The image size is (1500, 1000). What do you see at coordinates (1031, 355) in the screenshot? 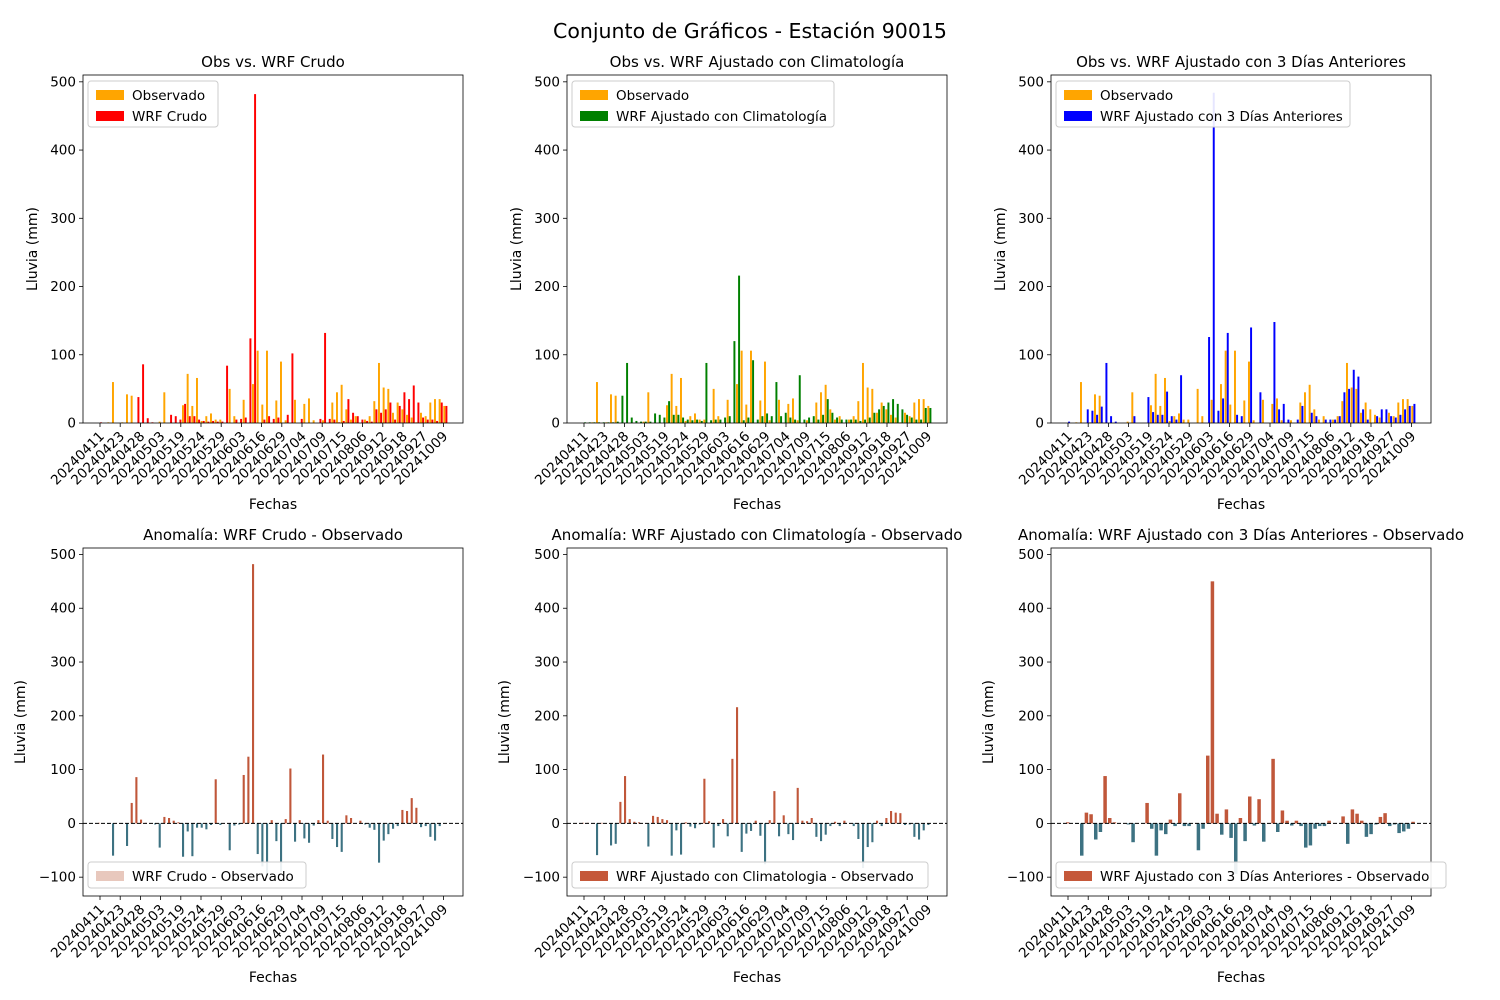
I see `y-tick-label: 100` at bounding box center [1031, 355].